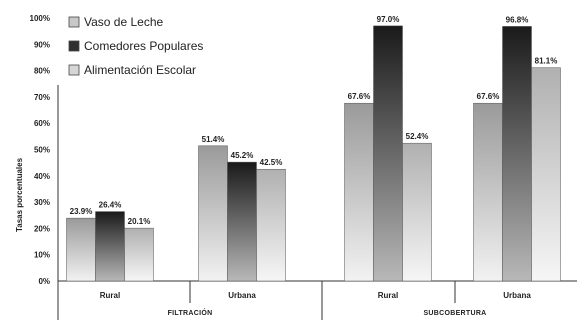  I want to click on data-label: 23.9%, so click(81, 211).